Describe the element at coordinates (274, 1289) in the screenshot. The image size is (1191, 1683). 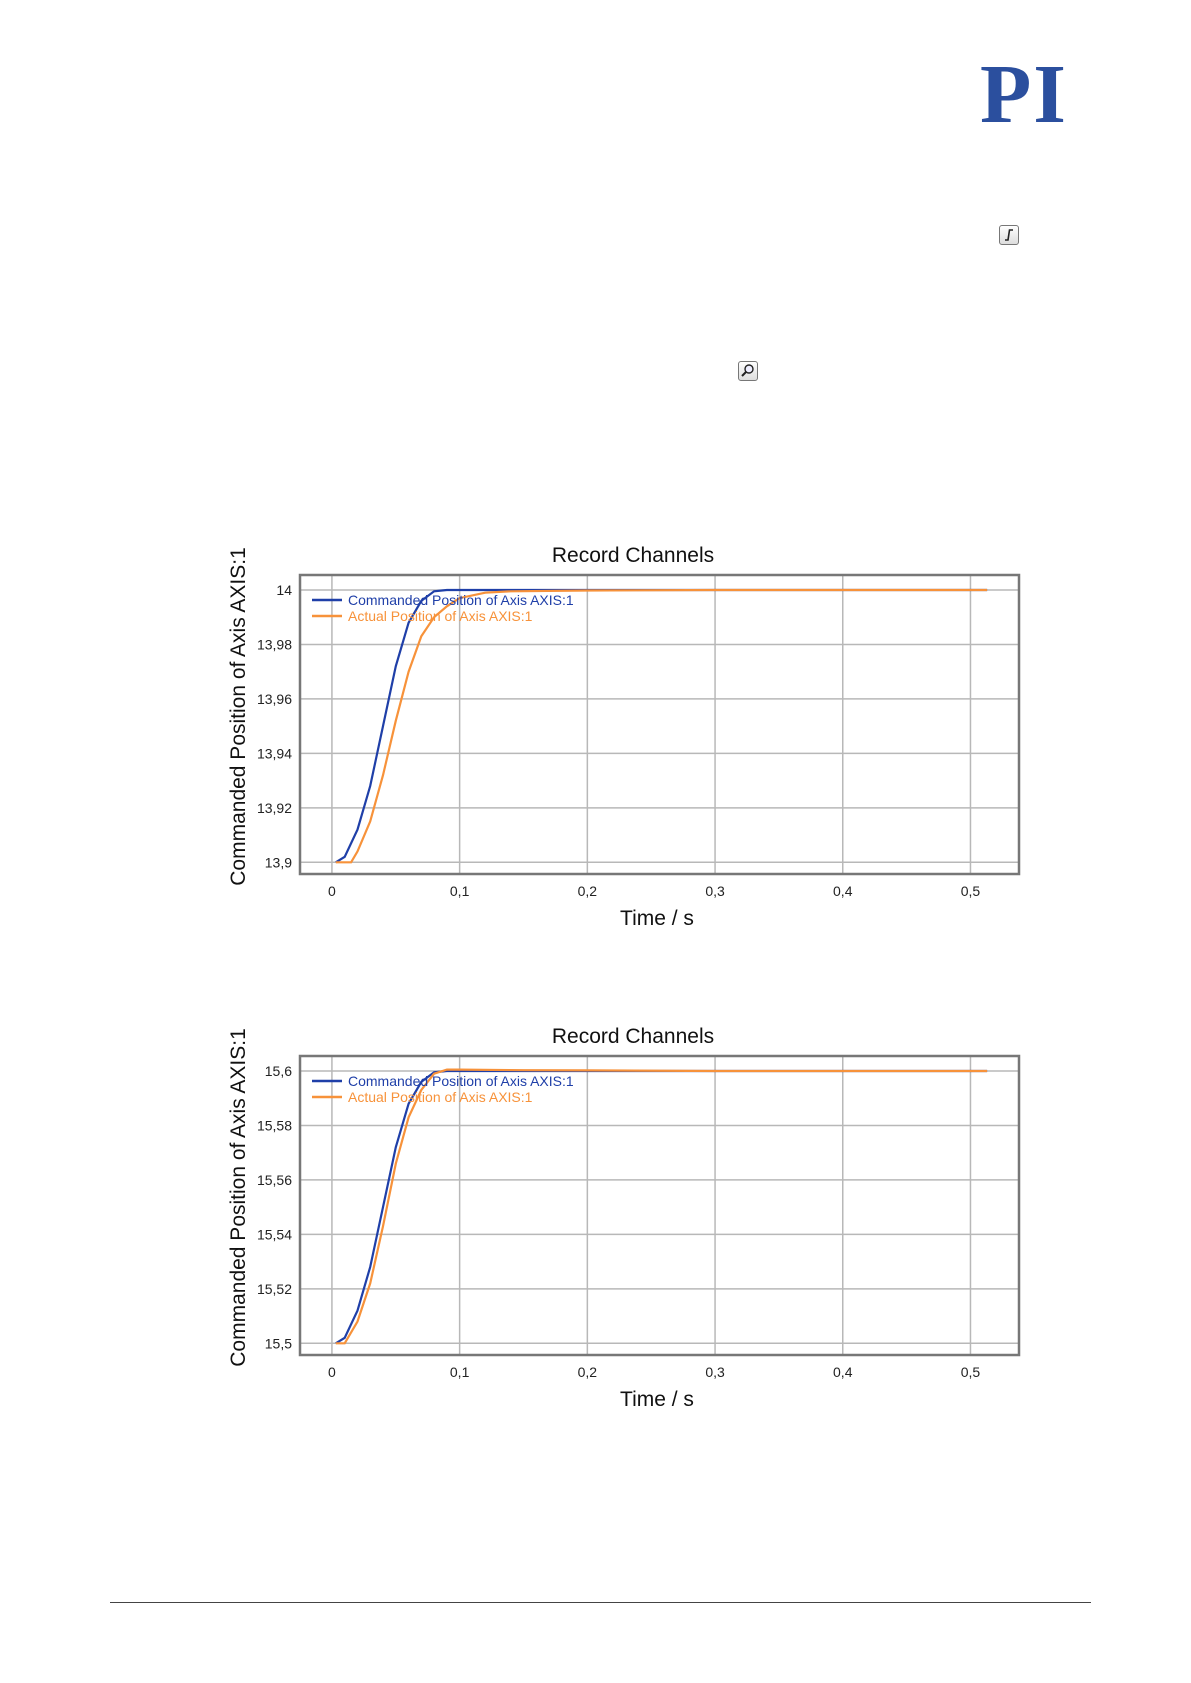
I see `y-tick-label: 15,52` at that location.